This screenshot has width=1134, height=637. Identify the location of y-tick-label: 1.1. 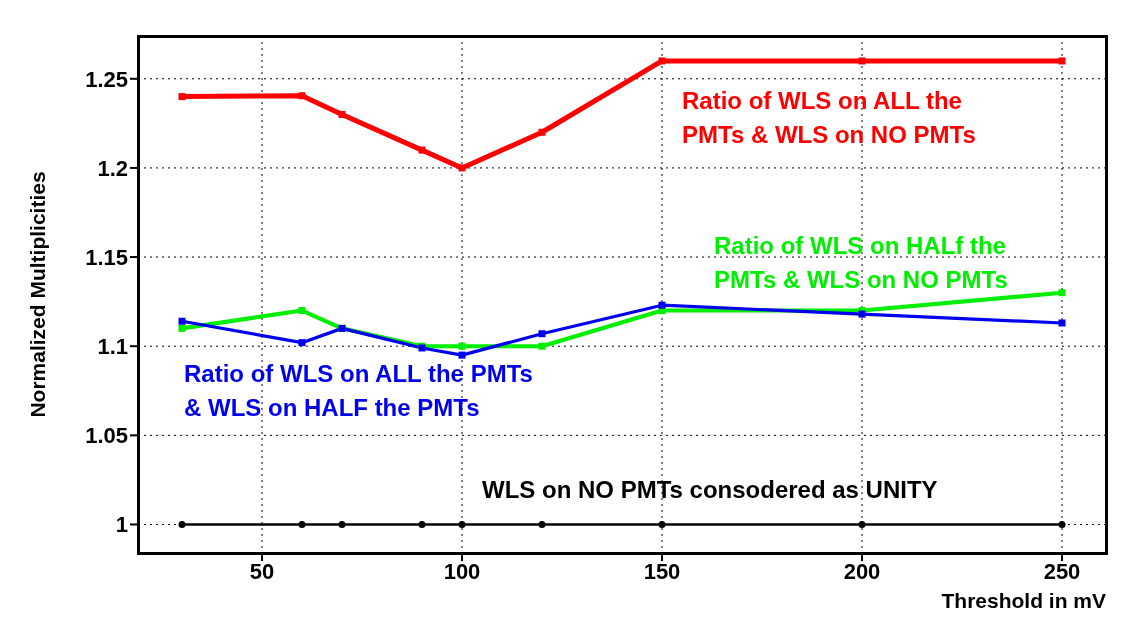
(112, 347).